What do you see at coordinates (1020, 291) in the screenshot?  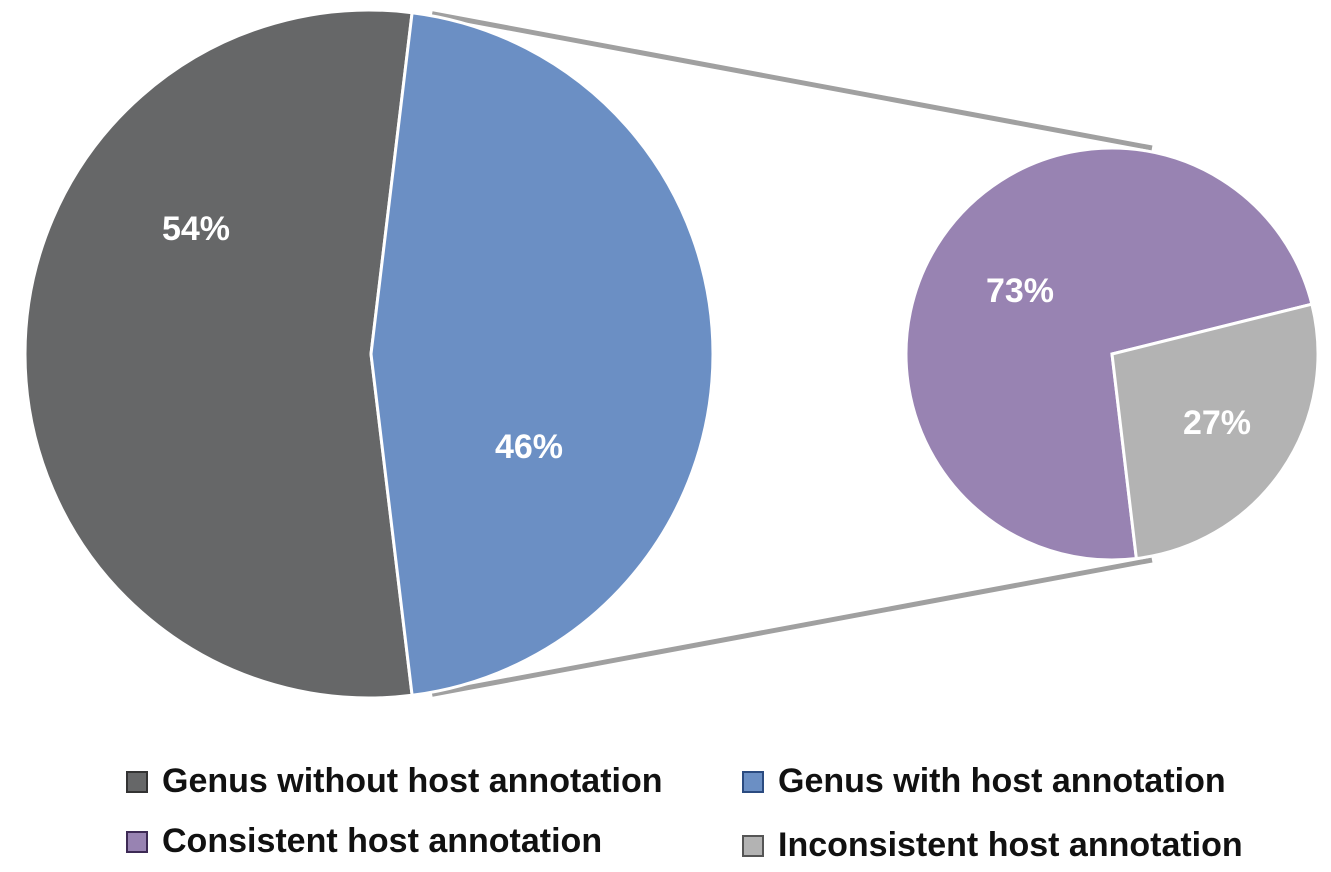 I see `data-label-consistent-host-annotation: 73%` at bounding box center [1020, 291].